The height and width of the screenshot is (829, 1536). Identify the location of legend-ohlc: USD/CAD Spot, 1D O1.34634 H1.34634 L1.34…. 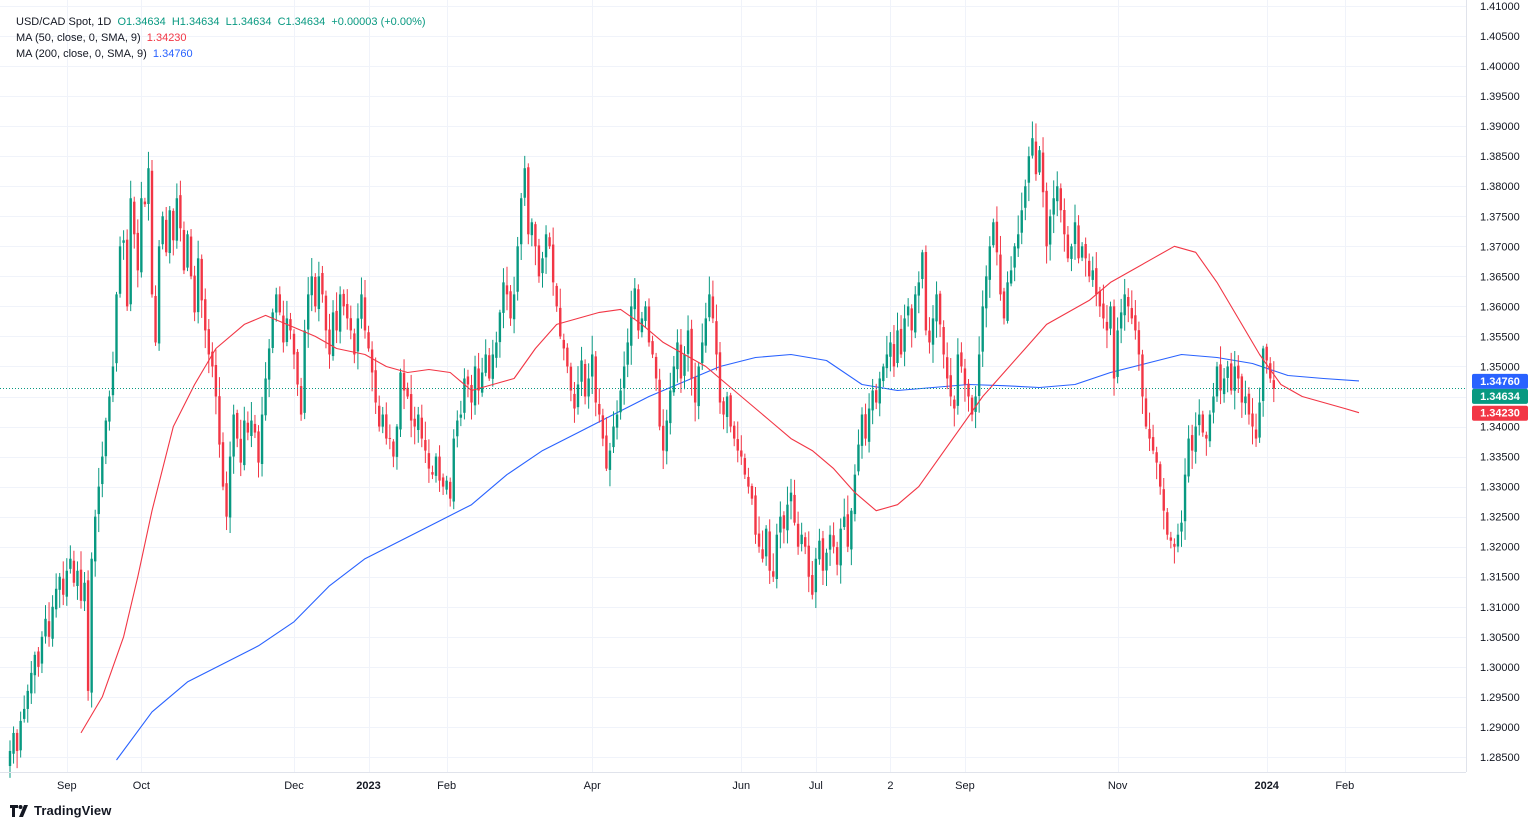
(222, 22).